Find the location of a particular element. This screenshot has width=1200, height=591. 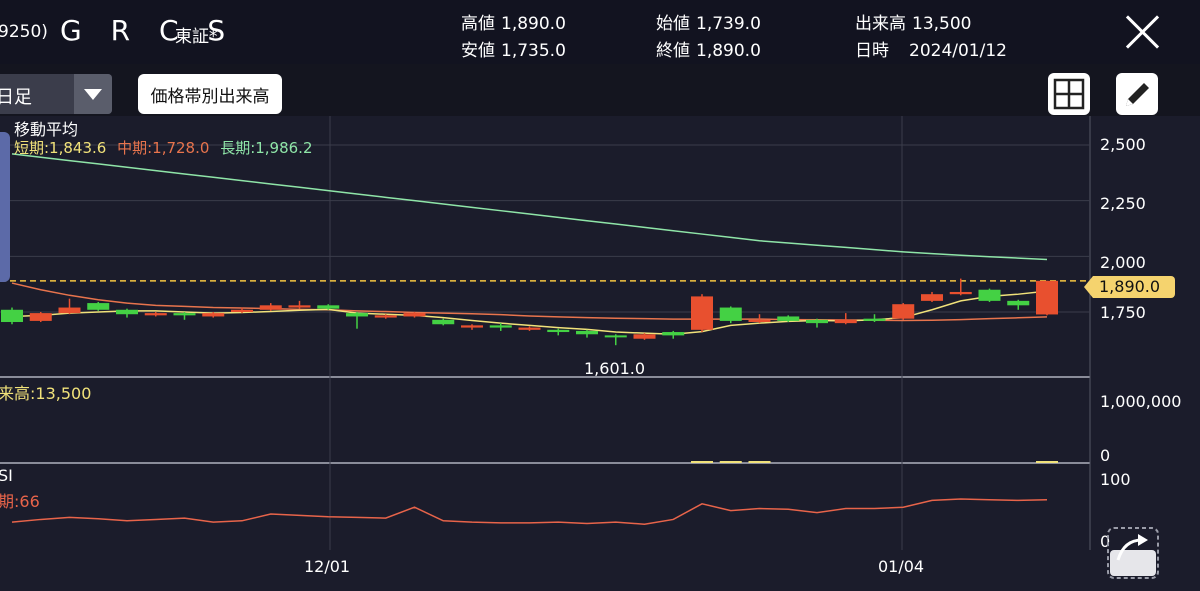

stat-open-value: 1,739.0 is located at coordinates (728, 24).